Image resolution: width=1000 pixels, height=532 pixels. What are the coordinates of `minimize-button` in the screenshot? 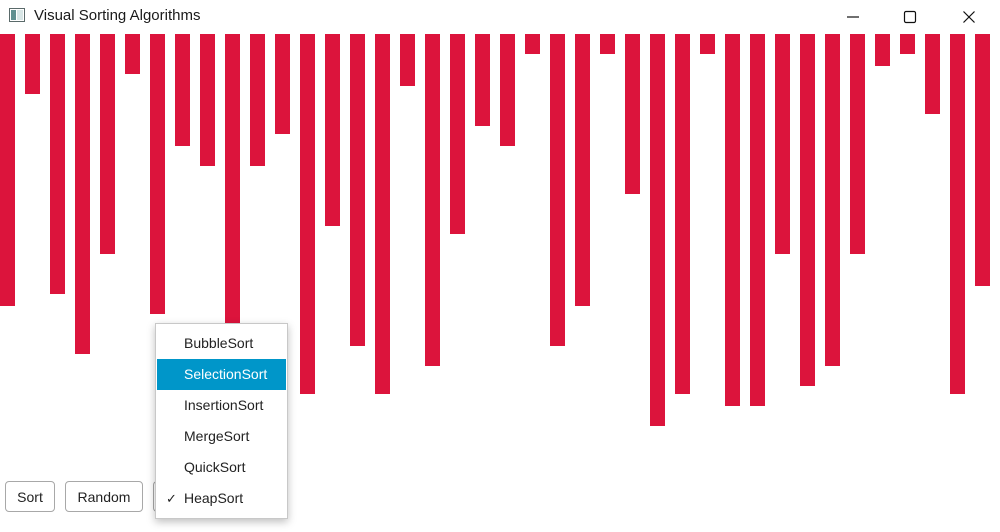 It's located at (853, 16).